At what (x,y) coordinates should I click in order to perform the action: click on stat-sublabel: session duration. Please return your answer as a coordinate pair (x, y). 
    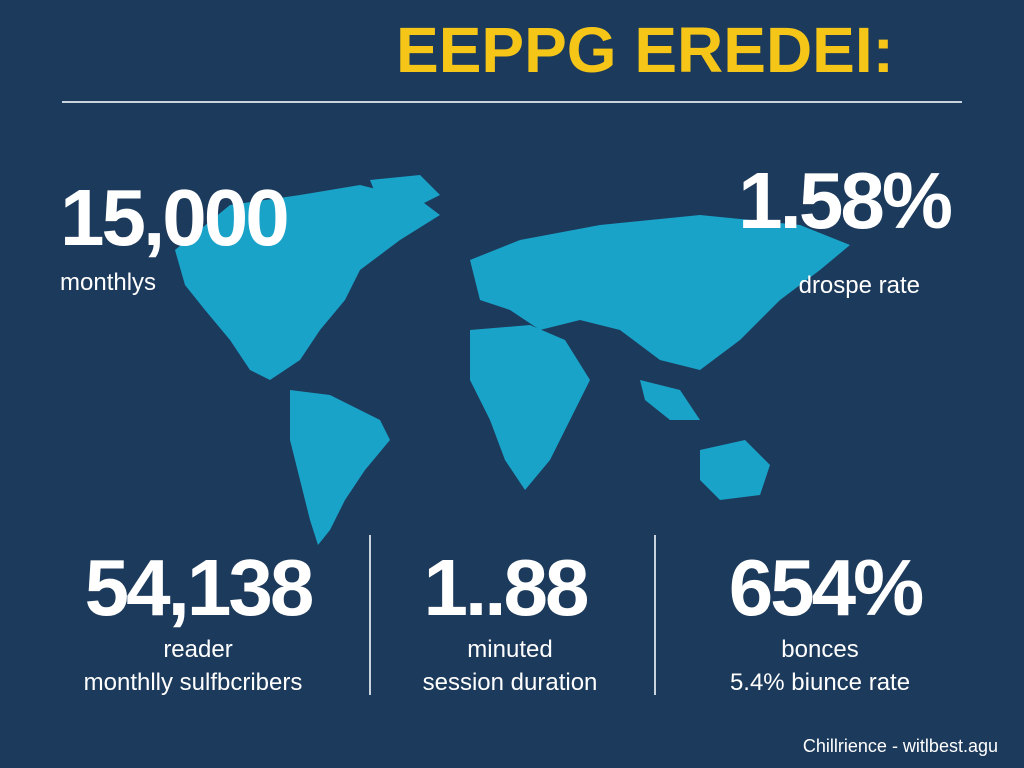
    Looking at the image, I should click on (510, 682).